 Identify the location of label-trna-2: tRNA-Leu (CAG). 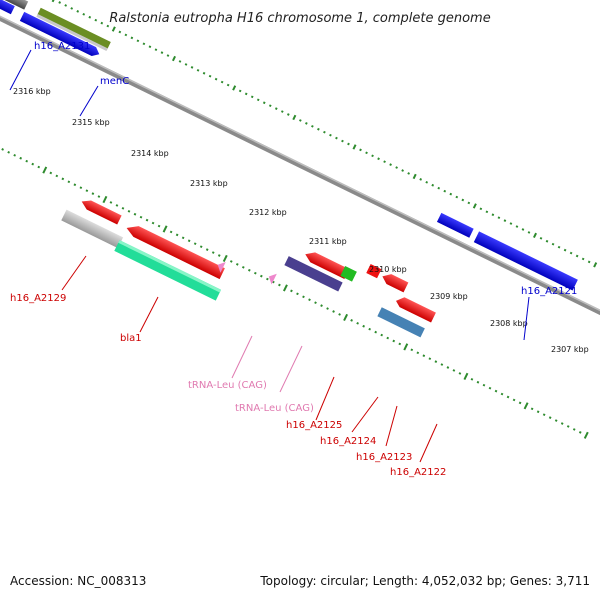
(274, 408).